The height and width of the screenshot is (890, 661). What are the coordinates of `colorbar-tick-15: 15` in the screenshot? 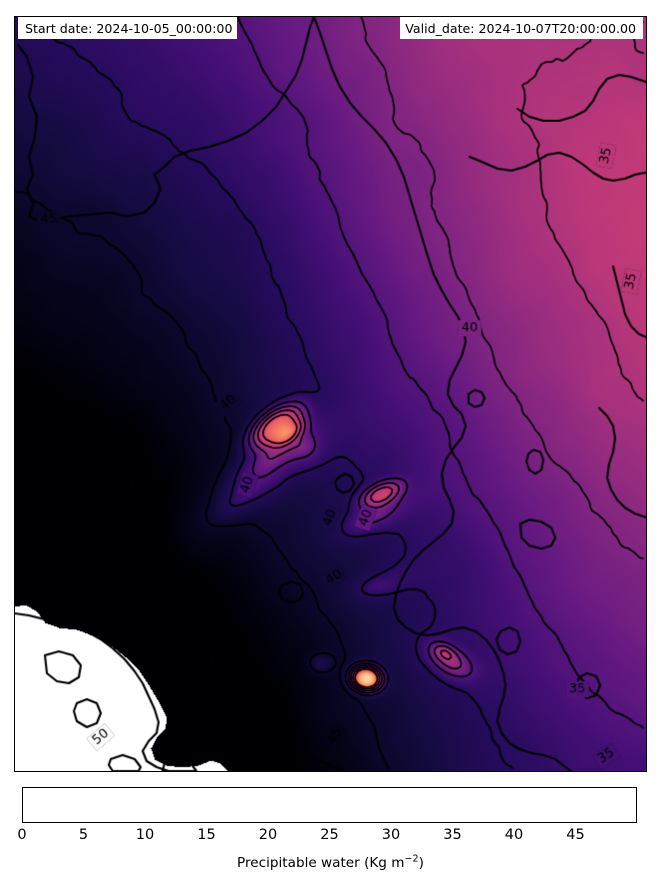 It's located at (206, 835).